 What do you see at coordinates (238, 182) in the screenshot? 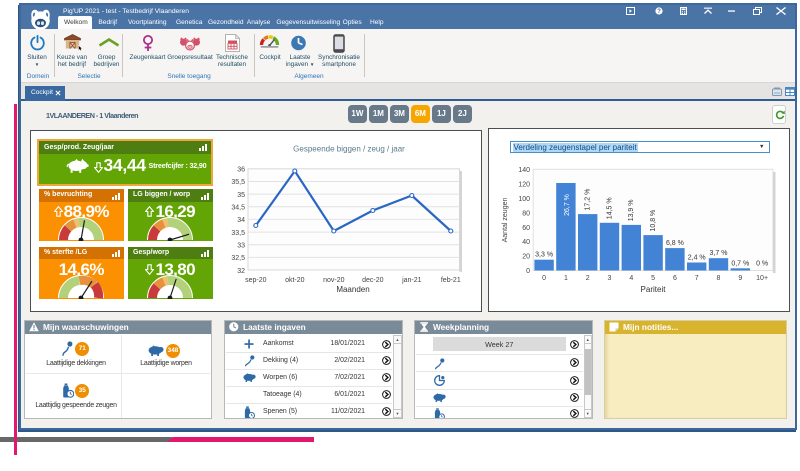
I see `svg-text: 35,5` at bounding box center [238, 182].